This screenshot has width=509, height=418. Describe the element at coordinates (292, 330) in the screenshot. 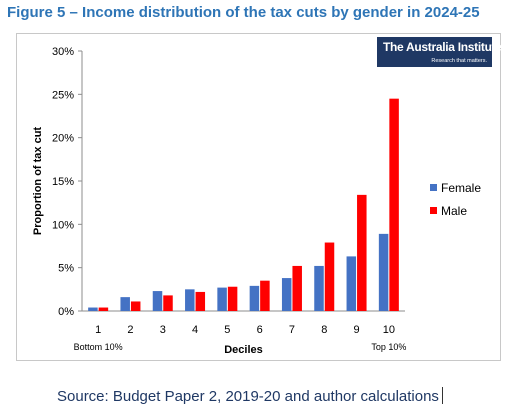

I see `x-tick-label: 7` at that location.